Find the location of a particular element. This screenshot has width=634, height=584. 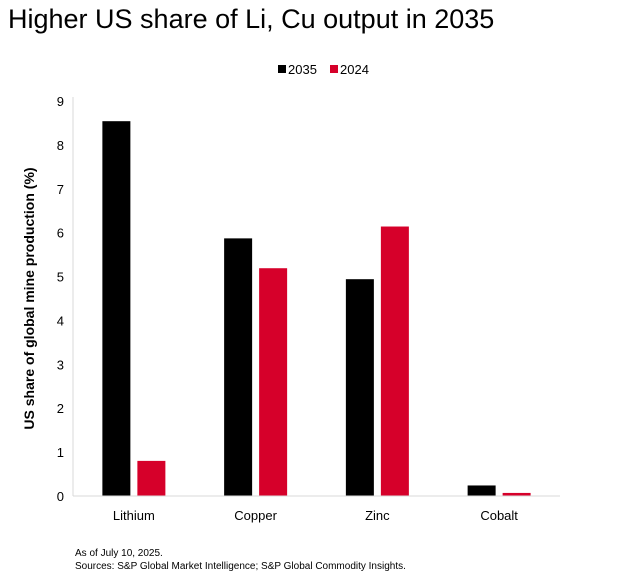

y-tick-label: 3 is located at coordinates (60, 364).